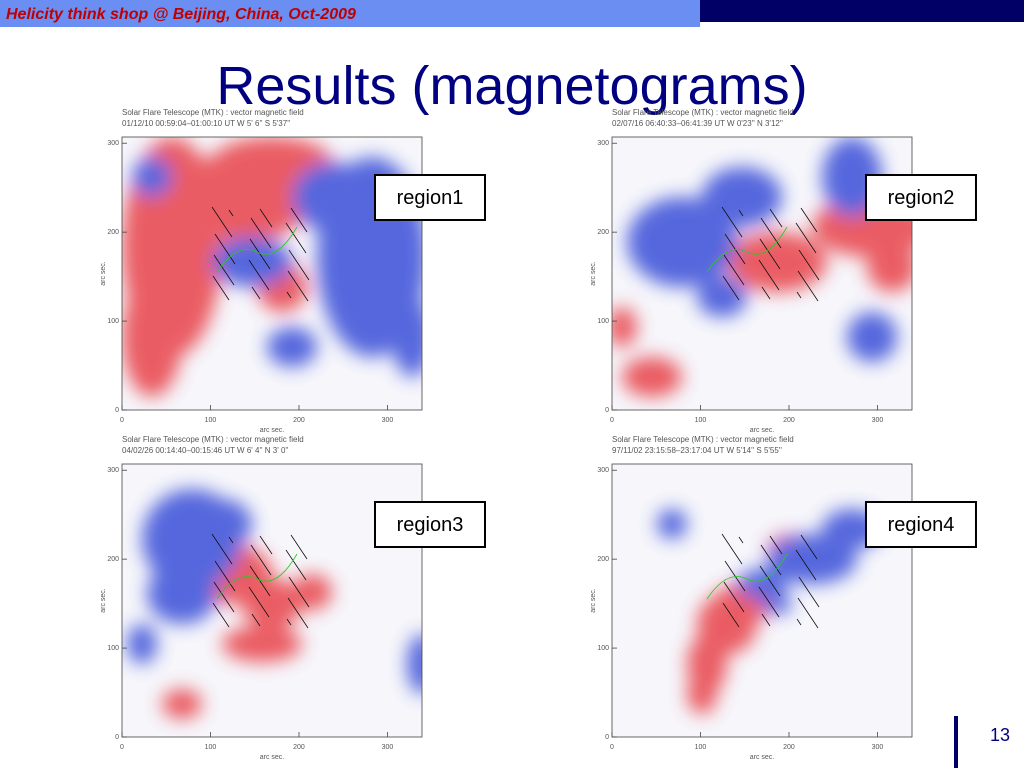  What do you see at coordinates (511, 86) in the screenshot?
I see `slide-title: Results (magnetograms)` at bounding box center [511, 86].